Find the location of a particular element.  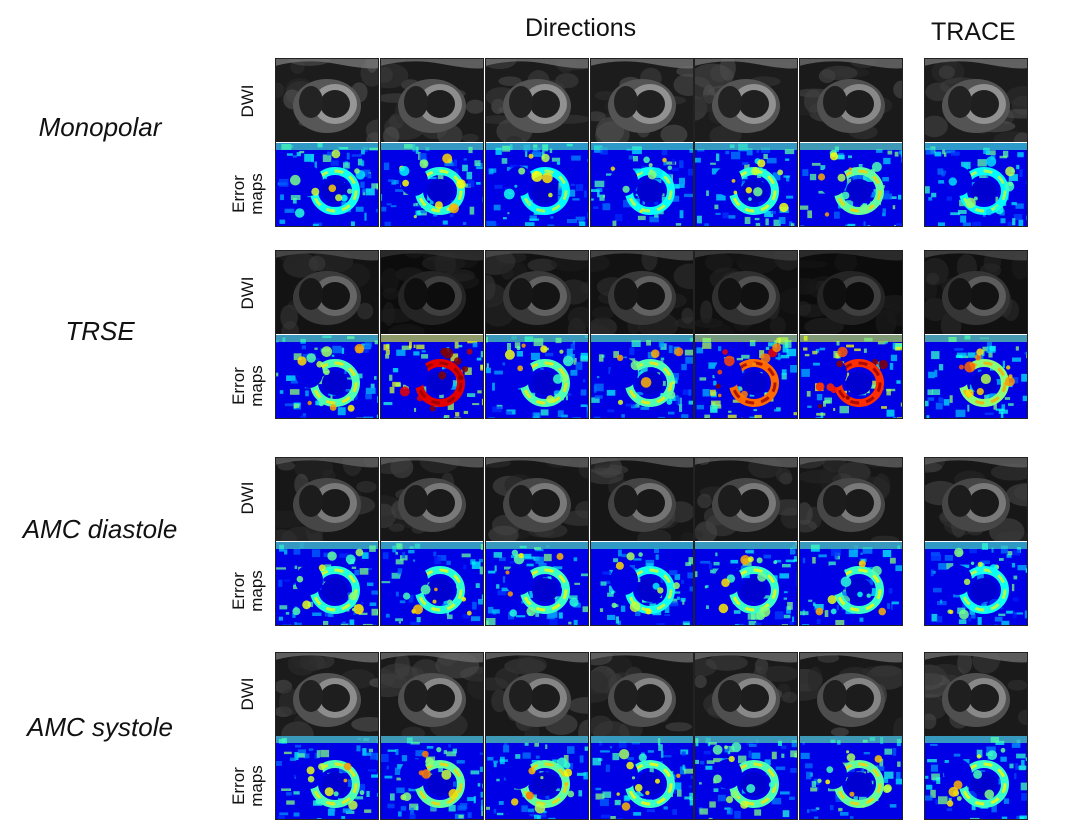

trace-header: TRACE is located at coordinates (973, 32).